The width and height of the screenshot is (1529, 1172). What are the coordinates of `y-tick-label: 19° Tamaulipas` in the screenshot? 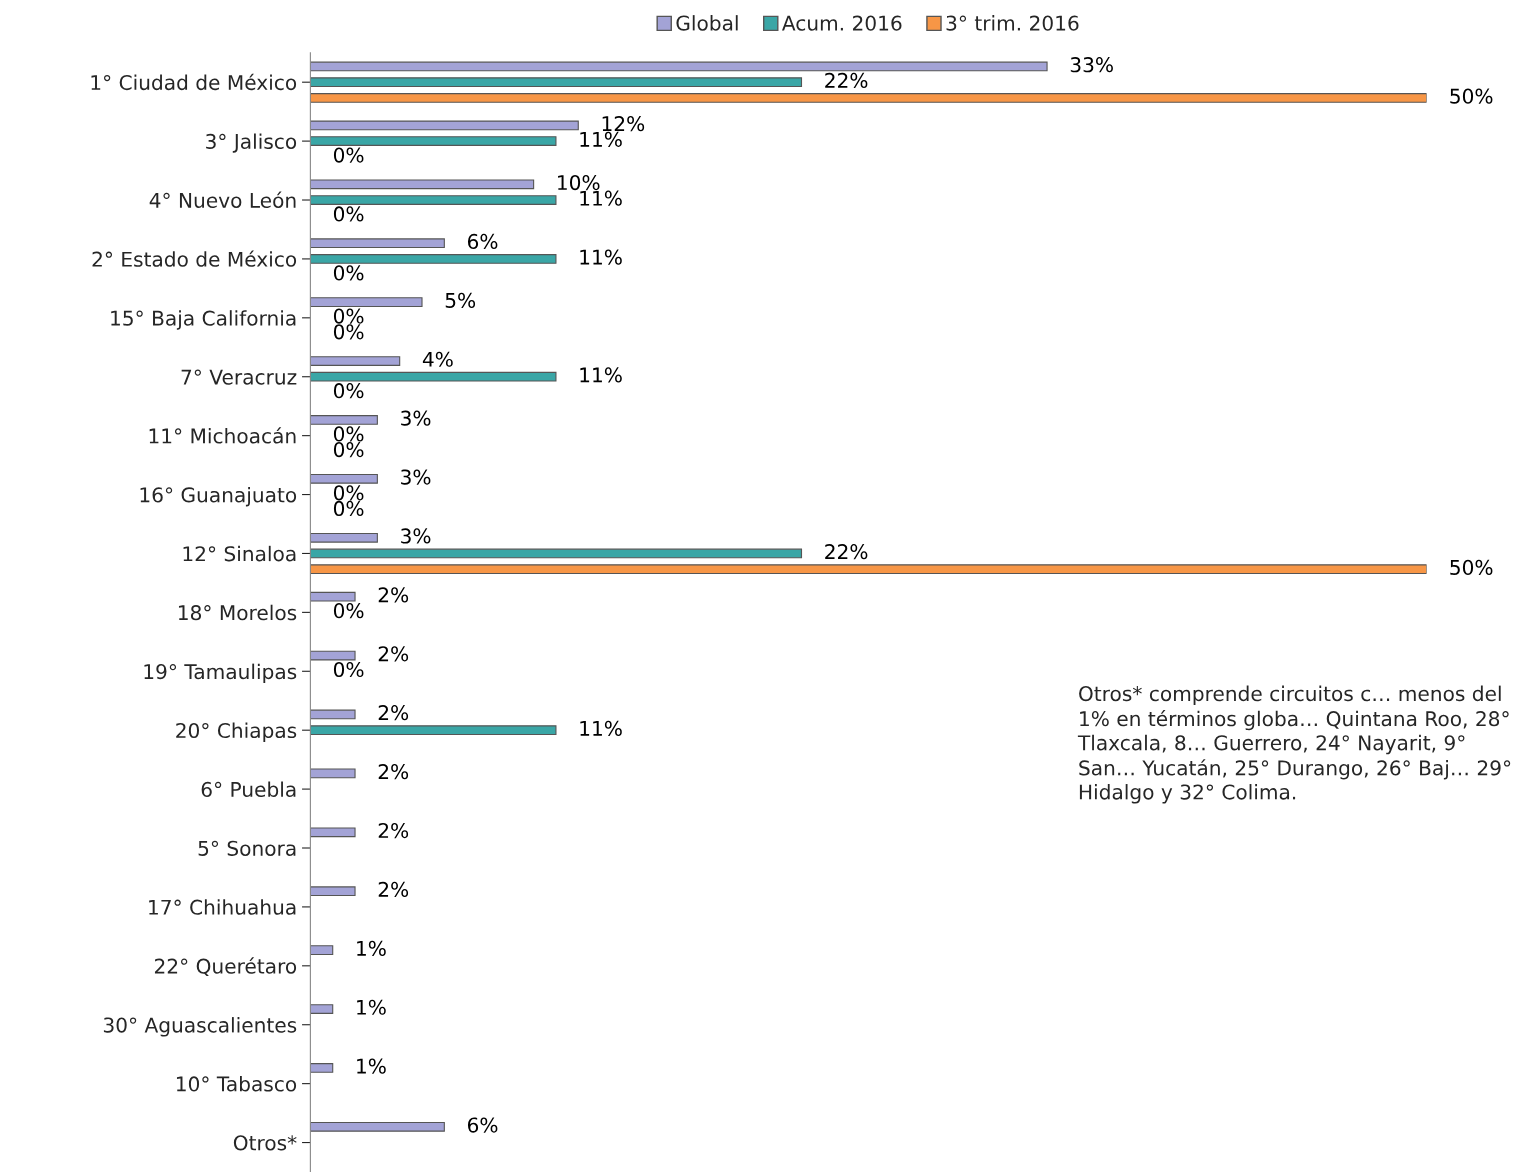 It's located at (220, 673).